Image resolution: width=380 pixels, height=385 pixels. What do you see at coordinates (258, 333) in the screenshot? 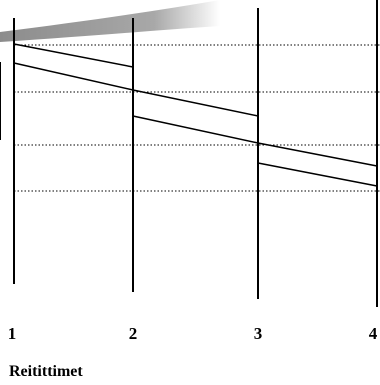
I see `router-label-3: 3` at bounding box center [258, 333].